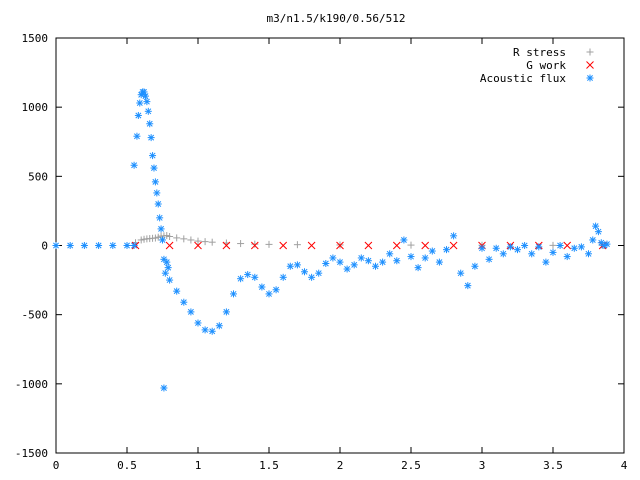 The width and height of the screenshot is (640, 480). Describe the element at coordinates (31, 453) in the screenshot. I see `y-tick-label: -1500` at that location.